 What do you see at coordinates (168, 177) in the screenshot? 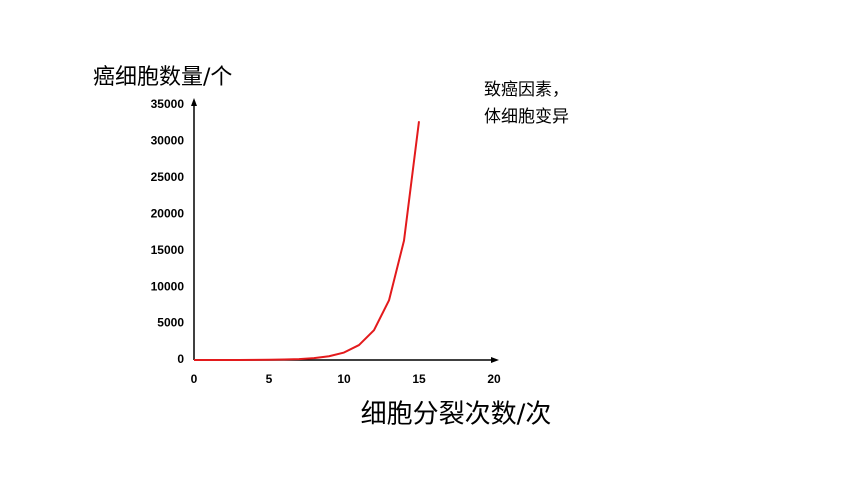
I see `y-tick-label: 25000` at bounding box center [168, 177].